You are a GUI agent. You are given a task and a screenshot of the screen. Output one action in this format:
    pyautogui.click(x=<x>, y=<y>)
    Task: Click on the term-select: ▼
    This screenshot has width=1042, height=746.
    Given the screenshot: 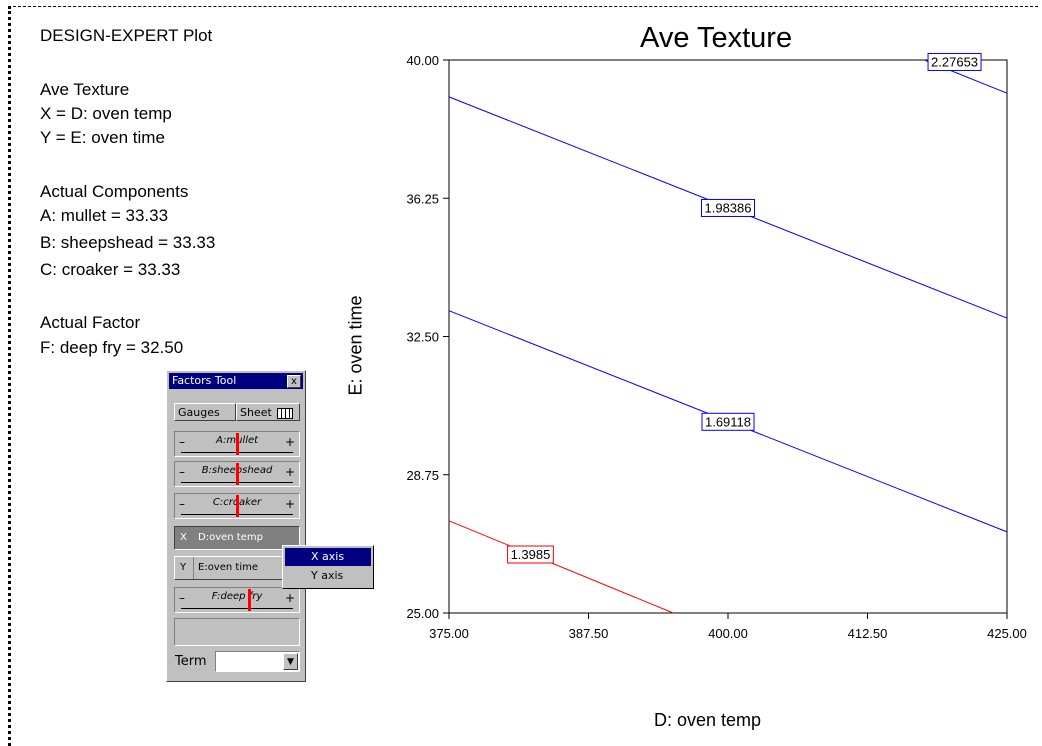 What is the action you would take?
    pyautogui.click(x=257, y=661)
    